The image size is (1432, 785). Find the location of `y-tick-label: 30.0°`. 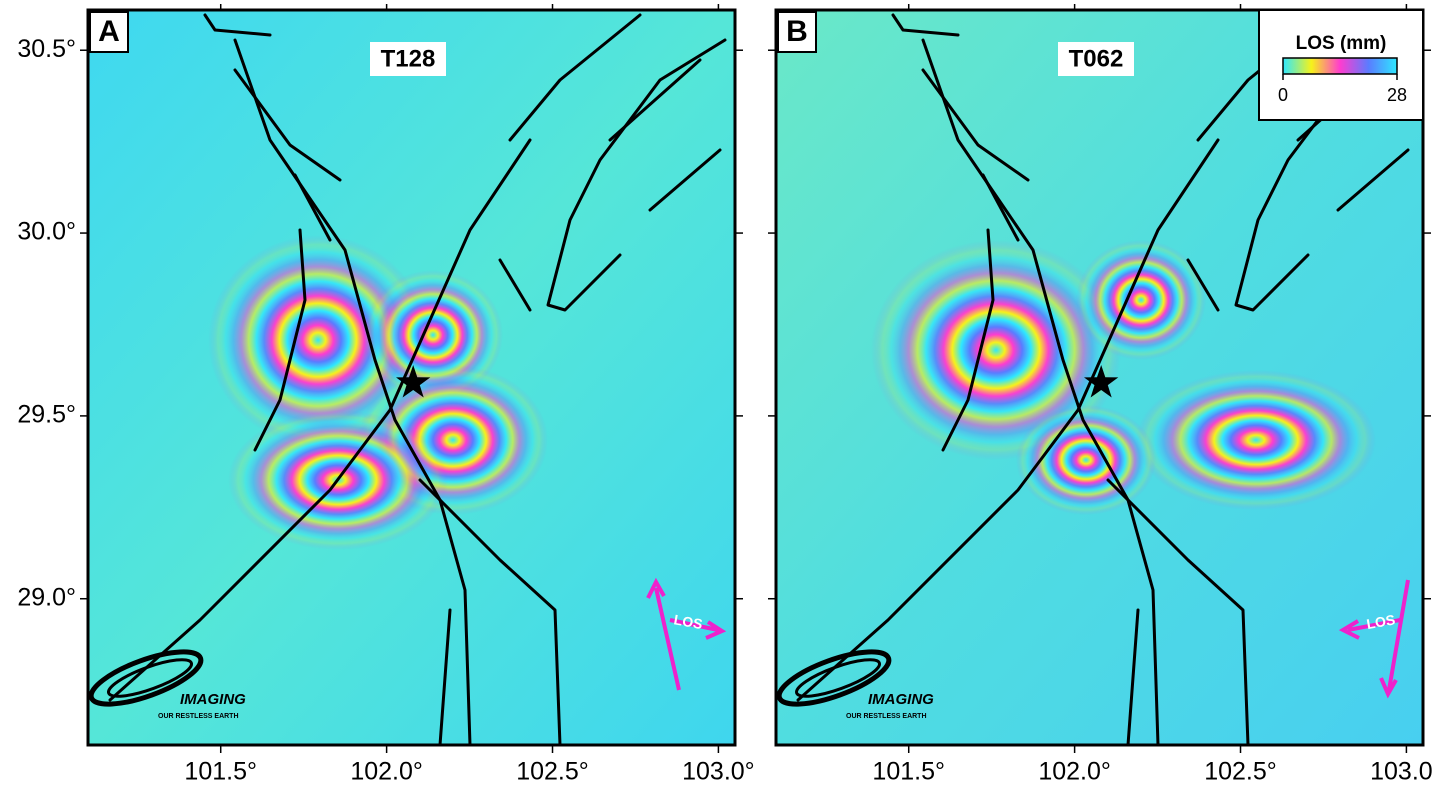

y-tick-label: 30.0° is located at coordinates (46, 232).